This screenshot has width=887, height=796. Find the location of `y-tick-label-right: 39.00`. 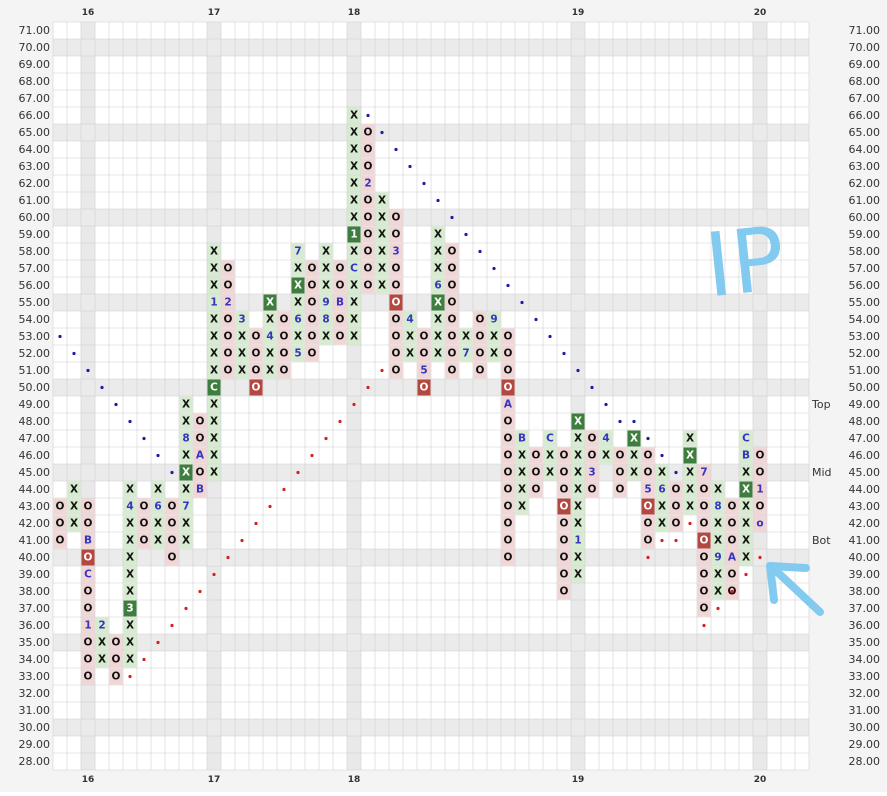

y-tick-label-right: 39.00 is located at coordinates (865, 574).